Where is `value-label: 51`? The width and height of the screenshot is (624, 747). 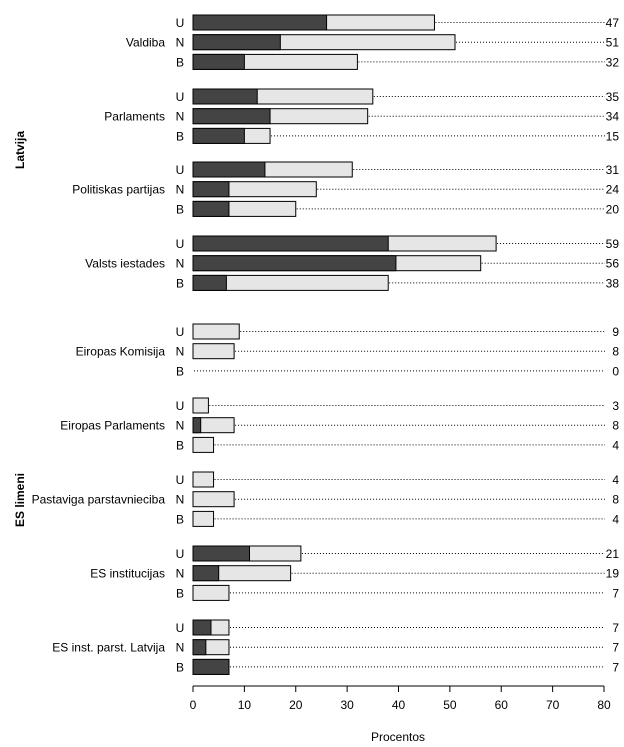
value-label: 51 is located at coordinates (613, 43).